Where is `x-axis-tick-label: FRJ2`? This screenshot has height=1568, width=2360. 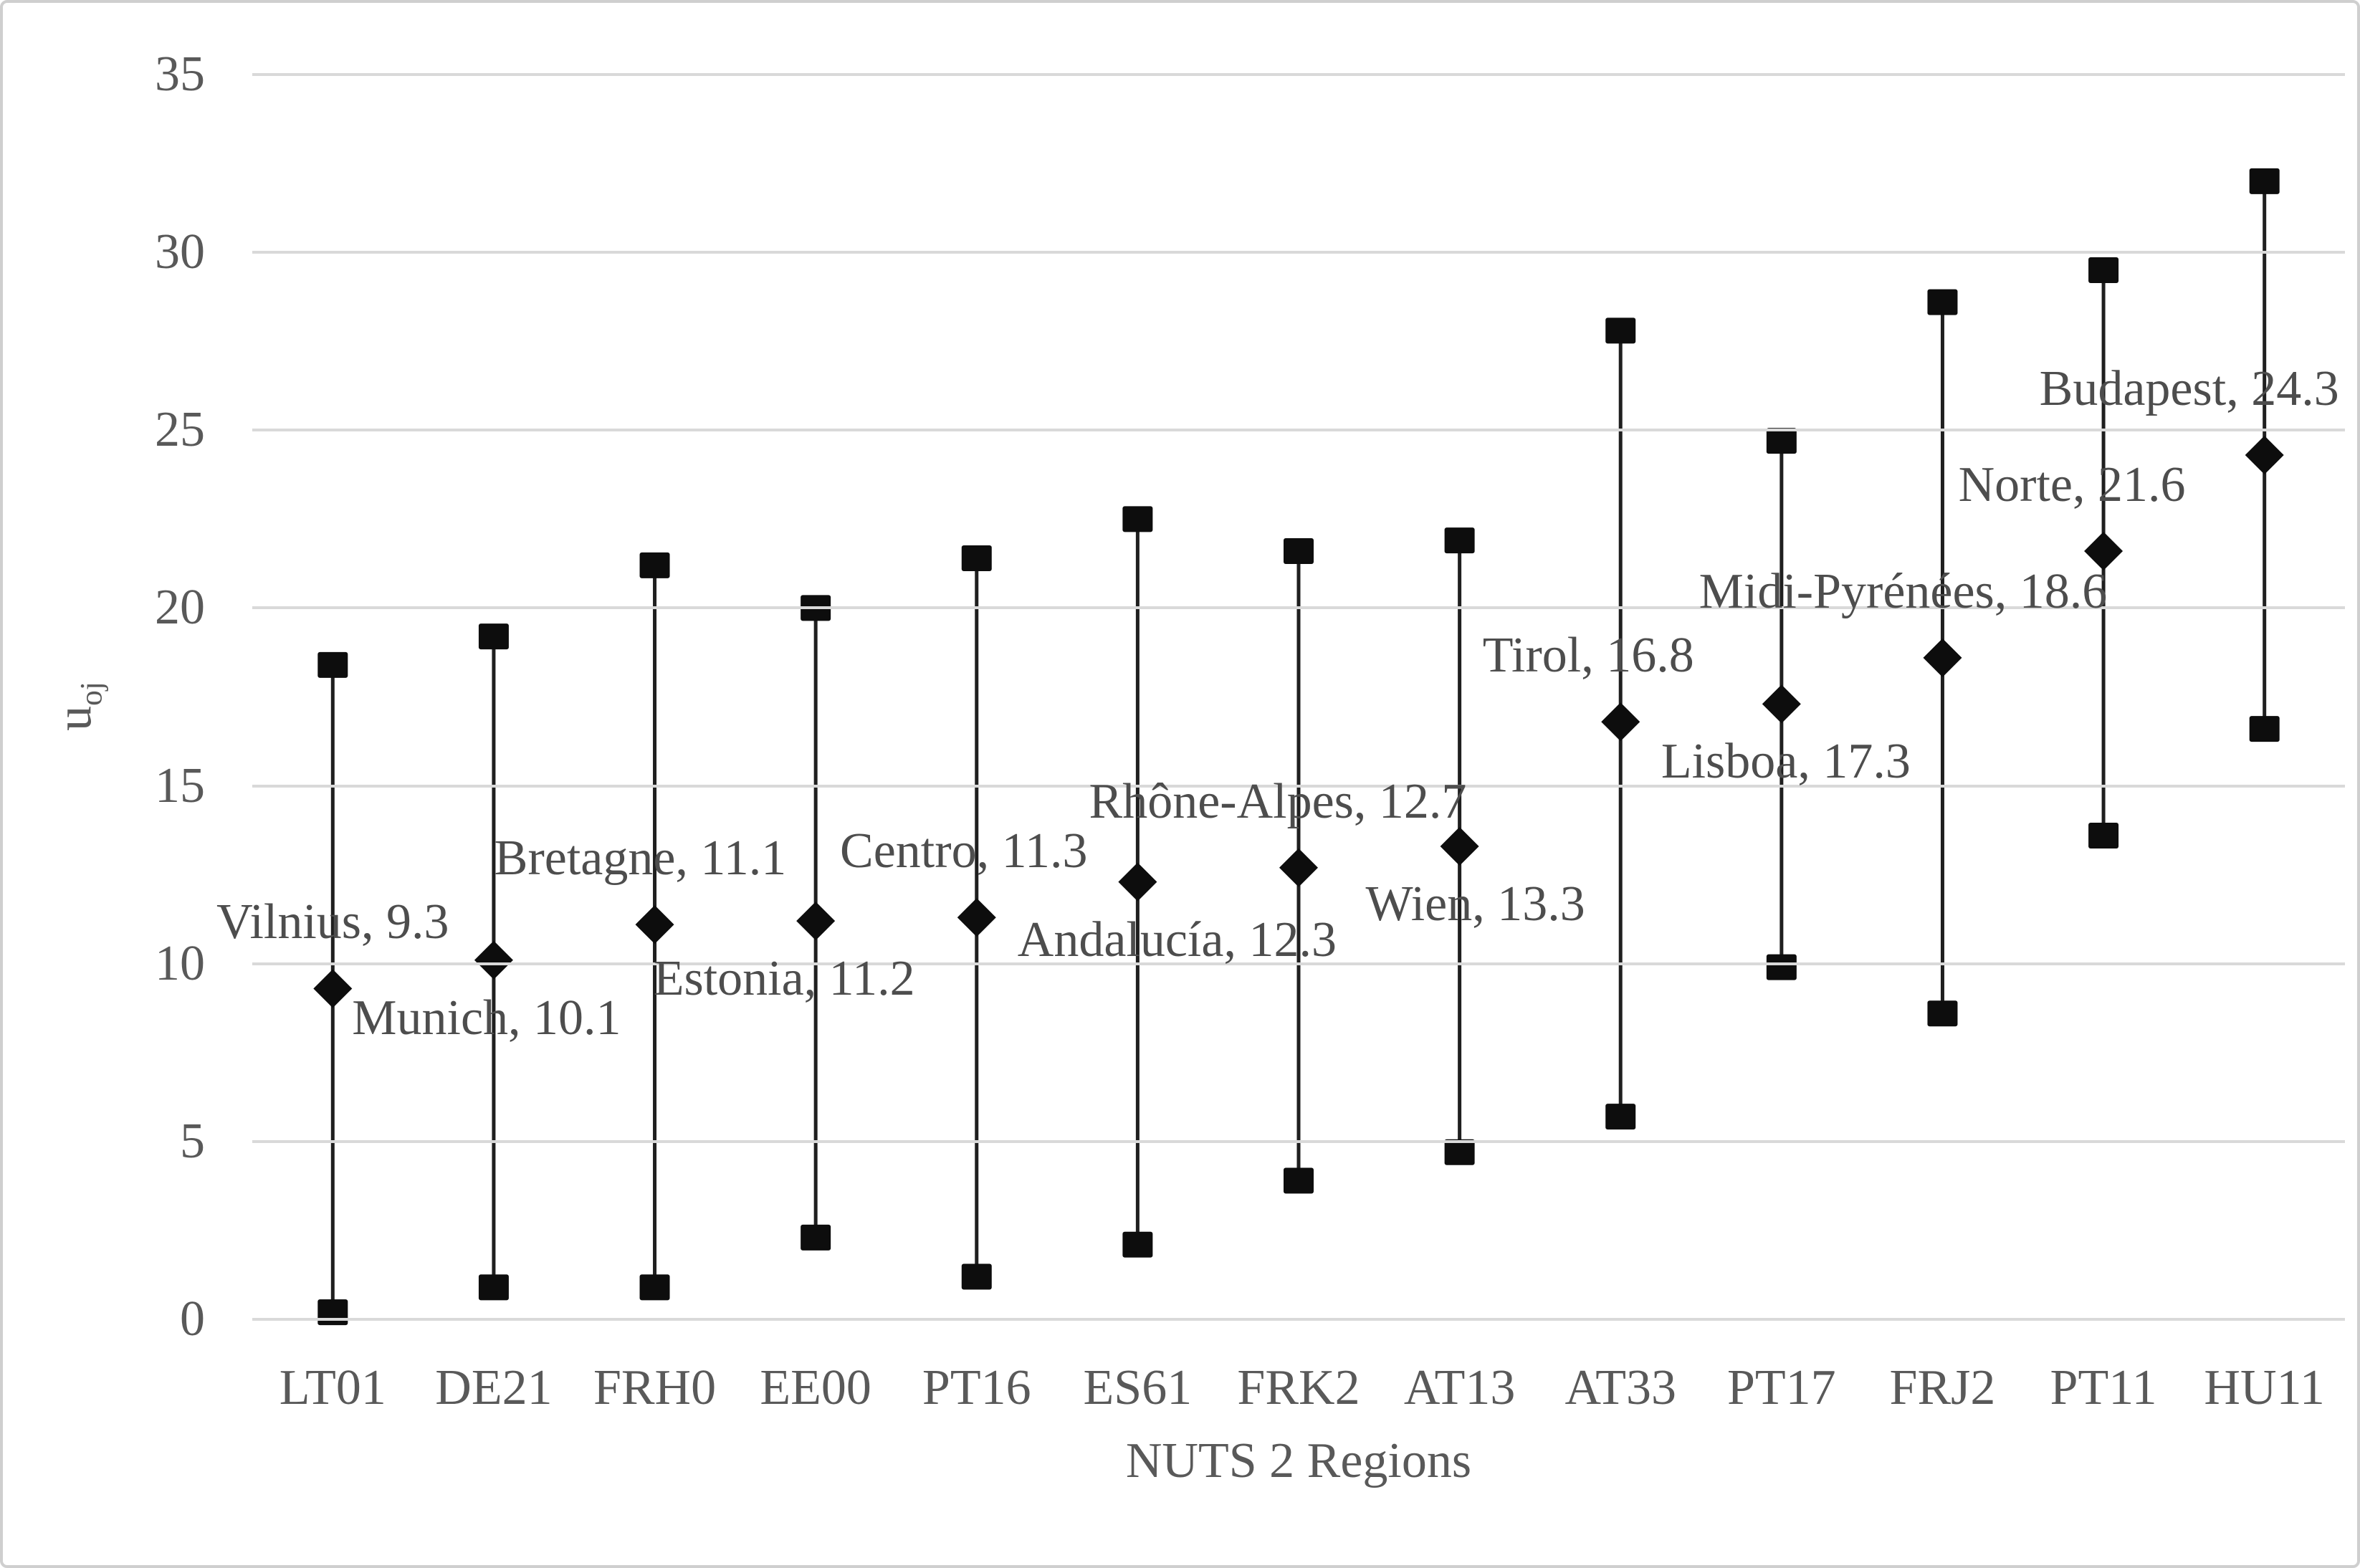 x-axis-tick-label: FRJ2 is located at coordinates (1942, 1387).